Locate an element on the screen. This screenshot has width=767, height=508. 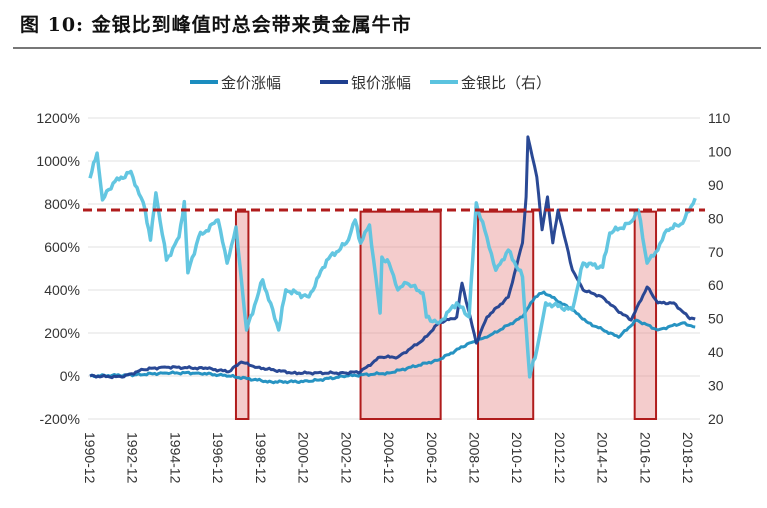
right-axis-tick-label: 110 is located at coordinates (719, 118).